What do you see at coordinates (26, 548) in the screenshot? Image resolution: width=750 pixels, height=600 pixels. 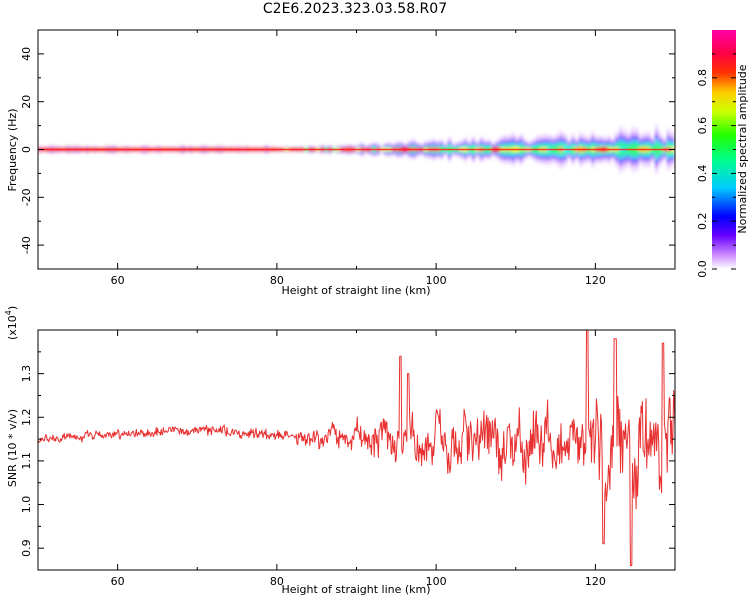 I see `y-tick-label: 0.9` at bounding box center [26, 548].